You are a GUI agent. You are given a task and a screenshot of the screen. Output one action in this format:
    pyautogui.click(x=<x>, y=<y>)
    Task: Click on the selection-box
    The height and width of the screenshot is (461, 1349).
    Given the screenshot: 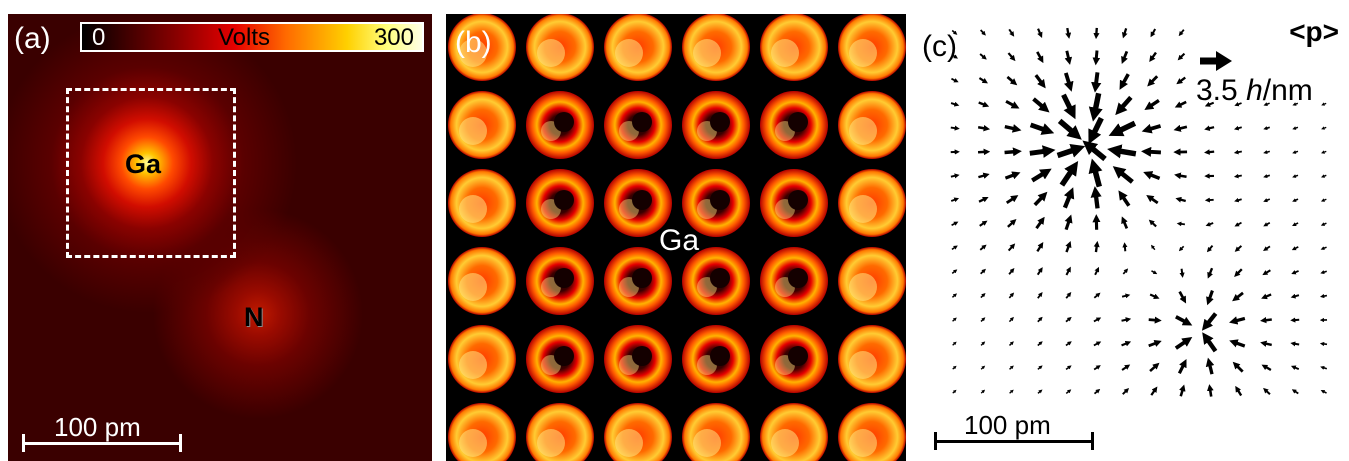 What is the action you would take?
    pyautogui.click(x=151, y=173)
    